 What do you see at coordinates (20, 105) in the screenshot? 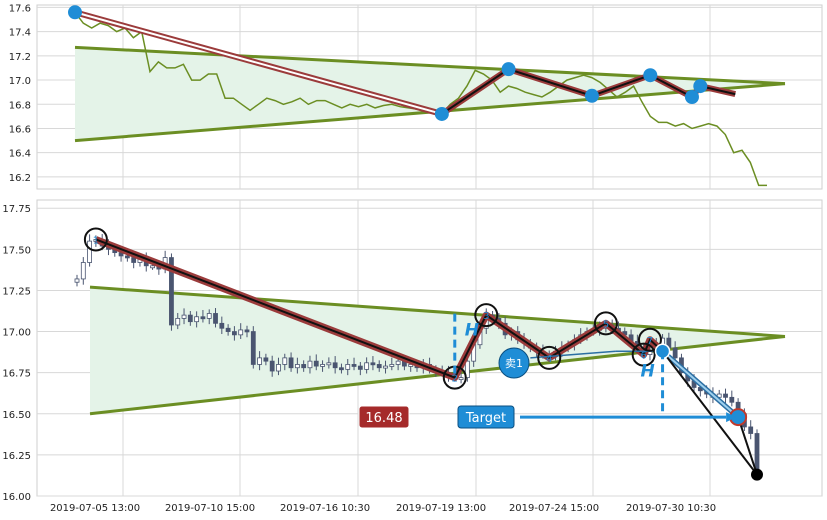
I see `top-y-tick: 16.8` at bounding box center [20, 105].